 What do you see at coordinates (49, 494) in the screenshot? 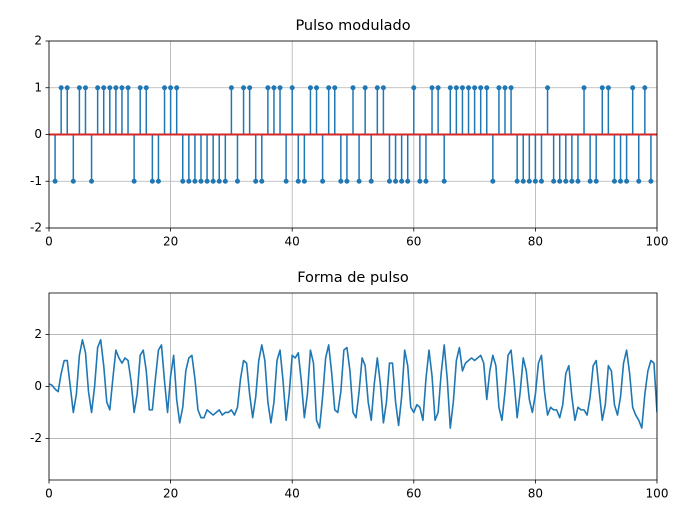
I see `x-tick-label: 0` at bounding box center [49, 494].